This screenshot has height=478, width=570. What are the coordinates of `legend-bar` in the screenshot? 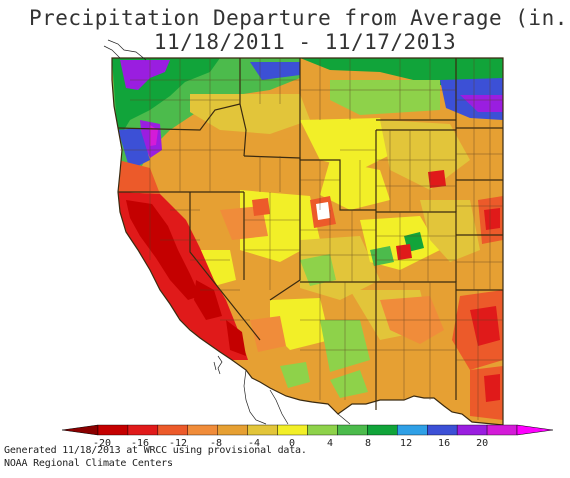 It's located at (307, 430).